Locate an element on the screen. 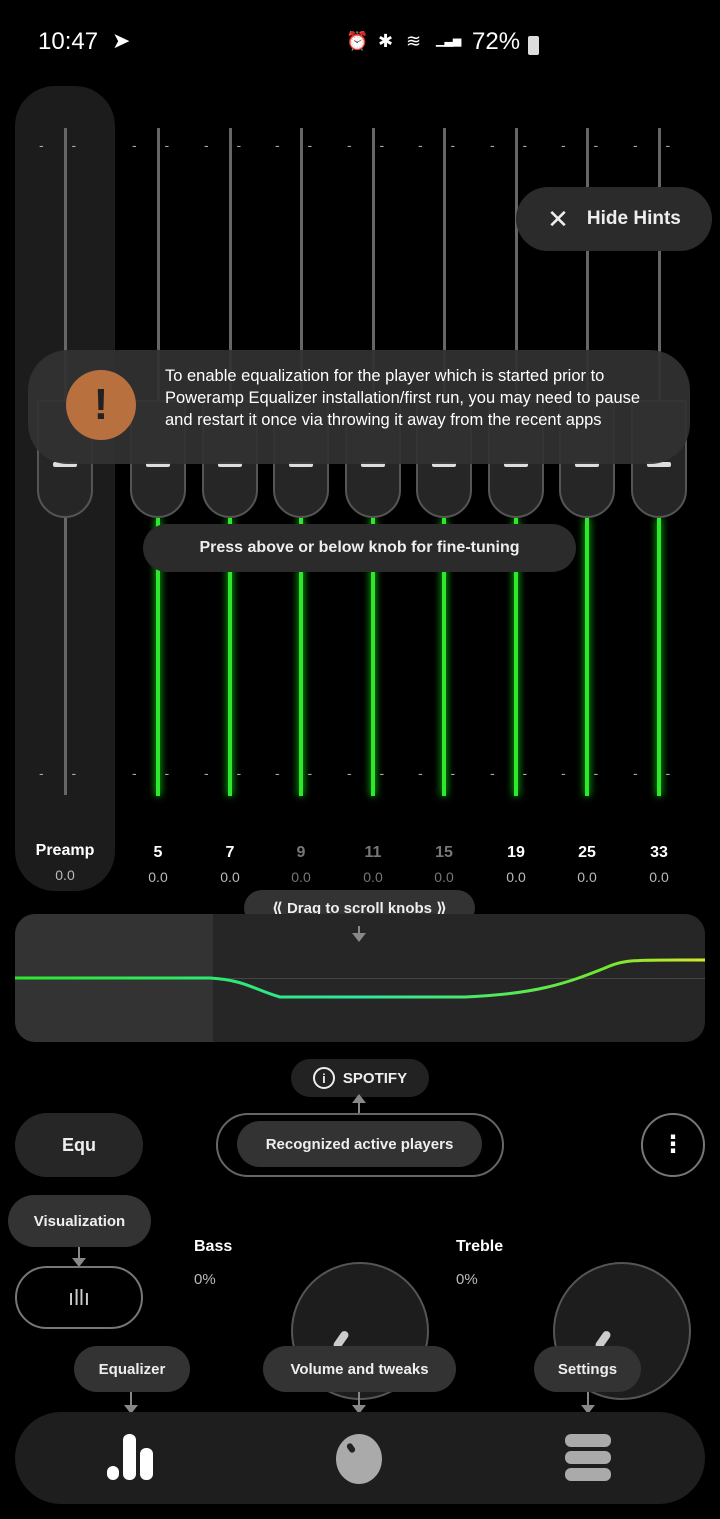 This screenshot has height=1519, width=720. hide-hints-button: ✕ Hide Hints is located at coordinates (614, 219).